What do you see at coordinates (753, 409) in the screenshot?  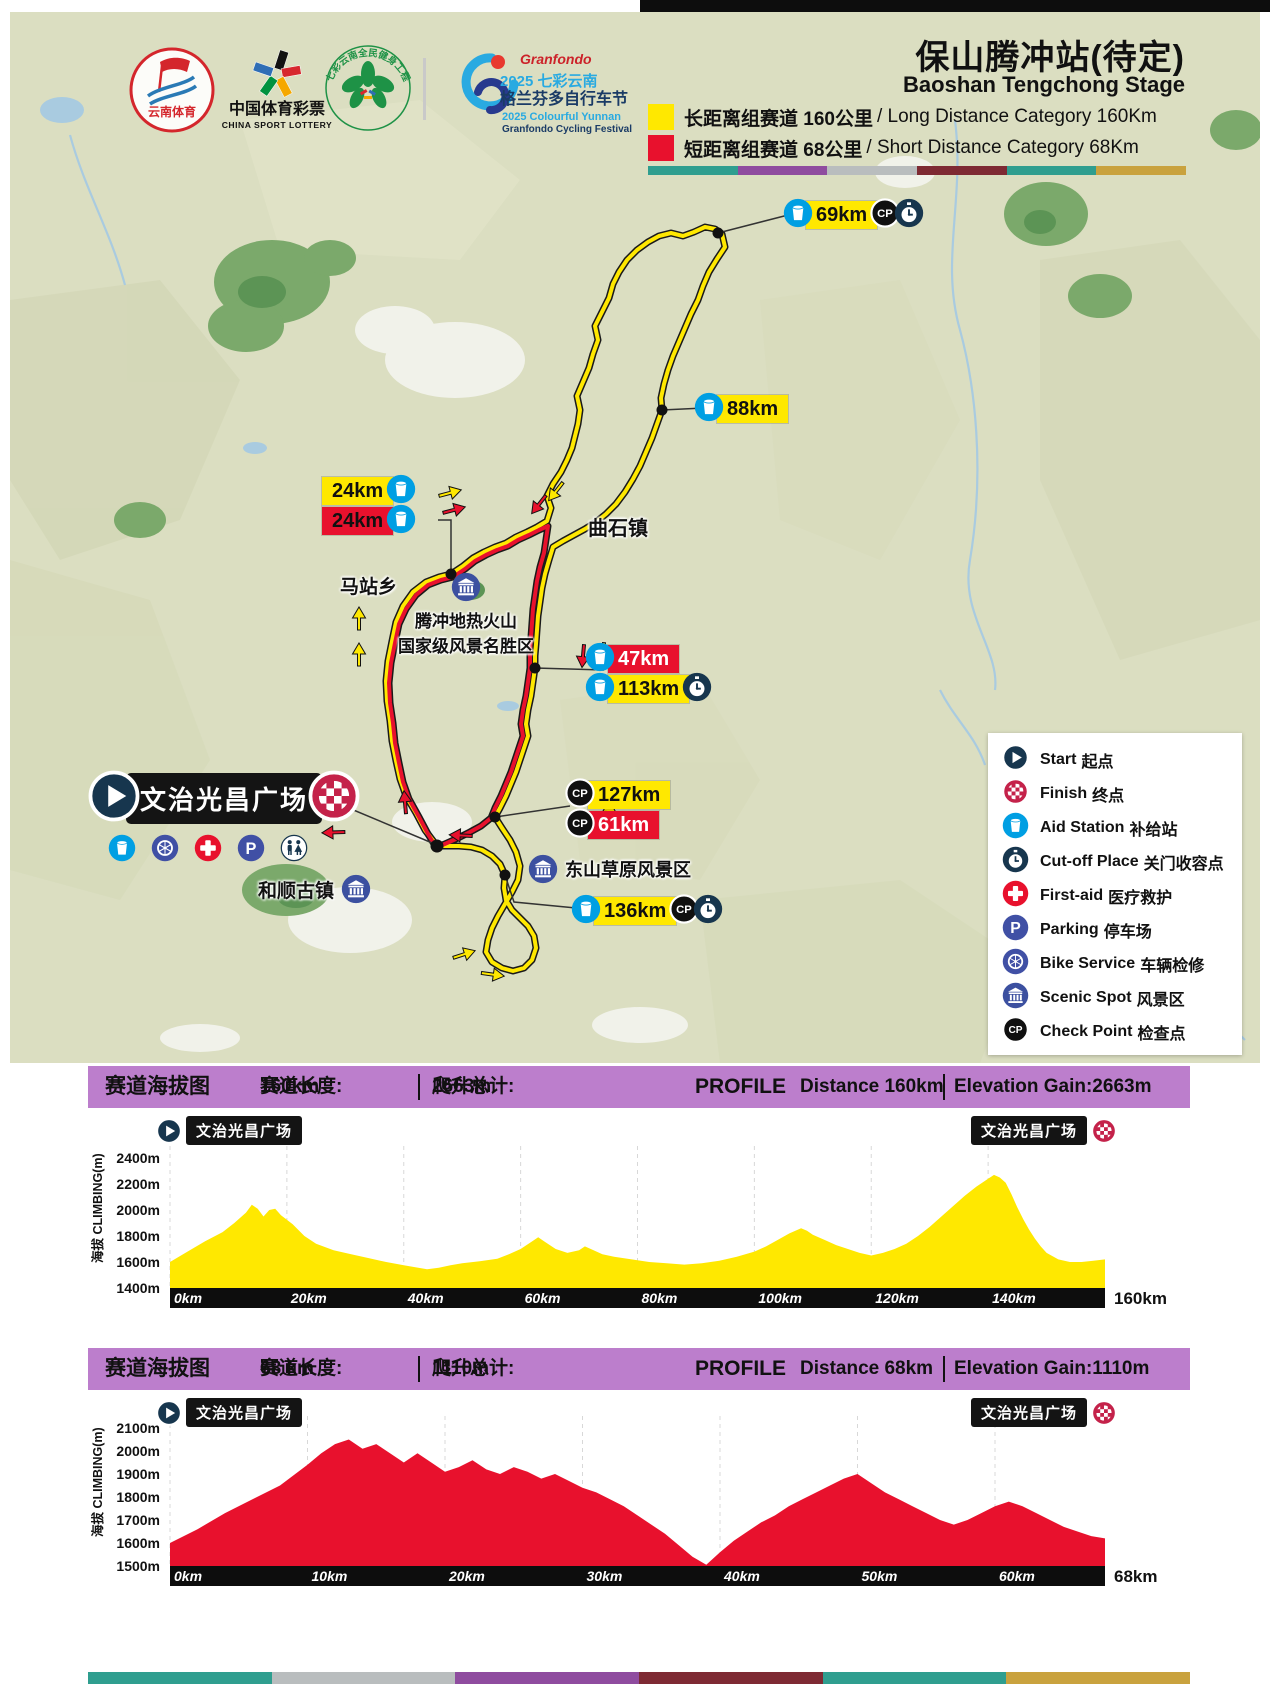 I see `marker-label: 88km` at bounding box center [753, 409].